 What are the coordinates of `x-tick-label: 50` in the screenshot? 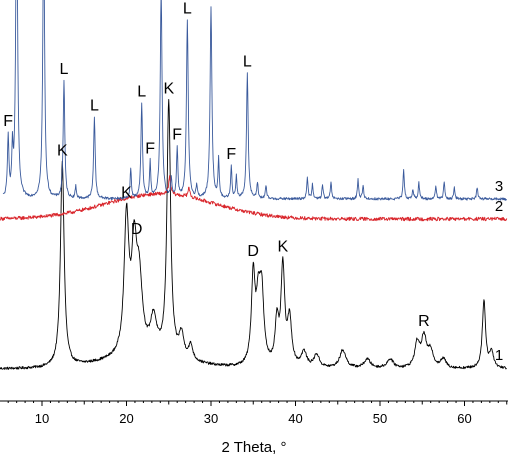 It's located at (380, 418).